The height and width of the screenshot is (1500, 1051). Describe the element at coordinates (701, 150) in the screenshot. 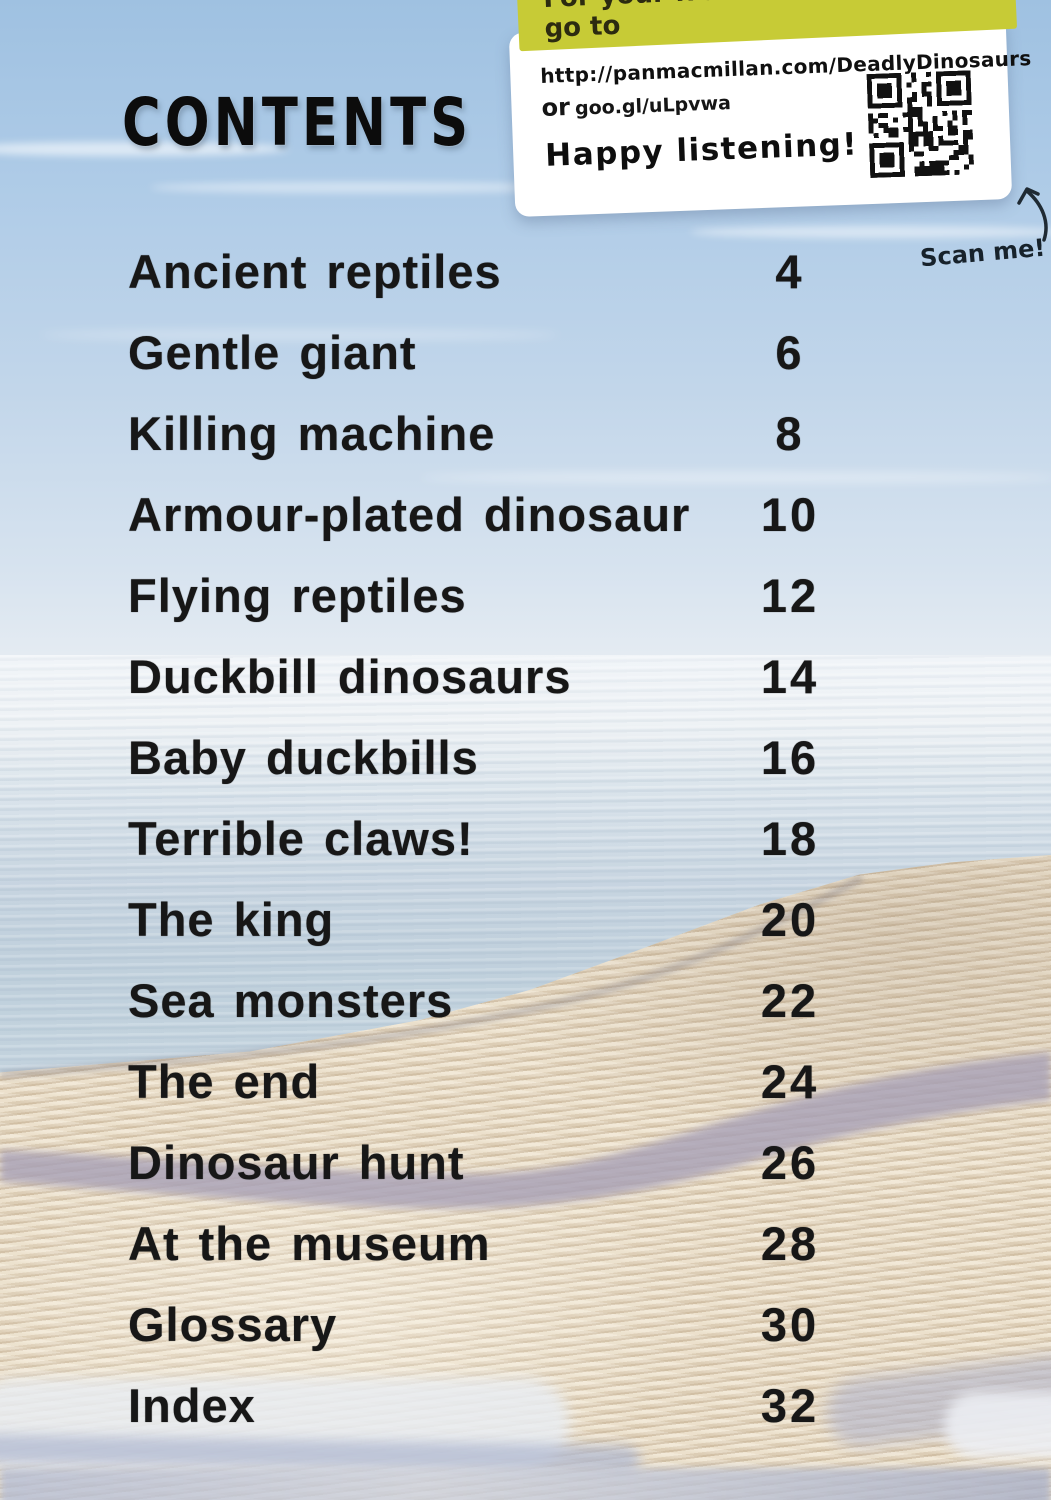

I see `audio-tagline: Happy listening!` at that location.